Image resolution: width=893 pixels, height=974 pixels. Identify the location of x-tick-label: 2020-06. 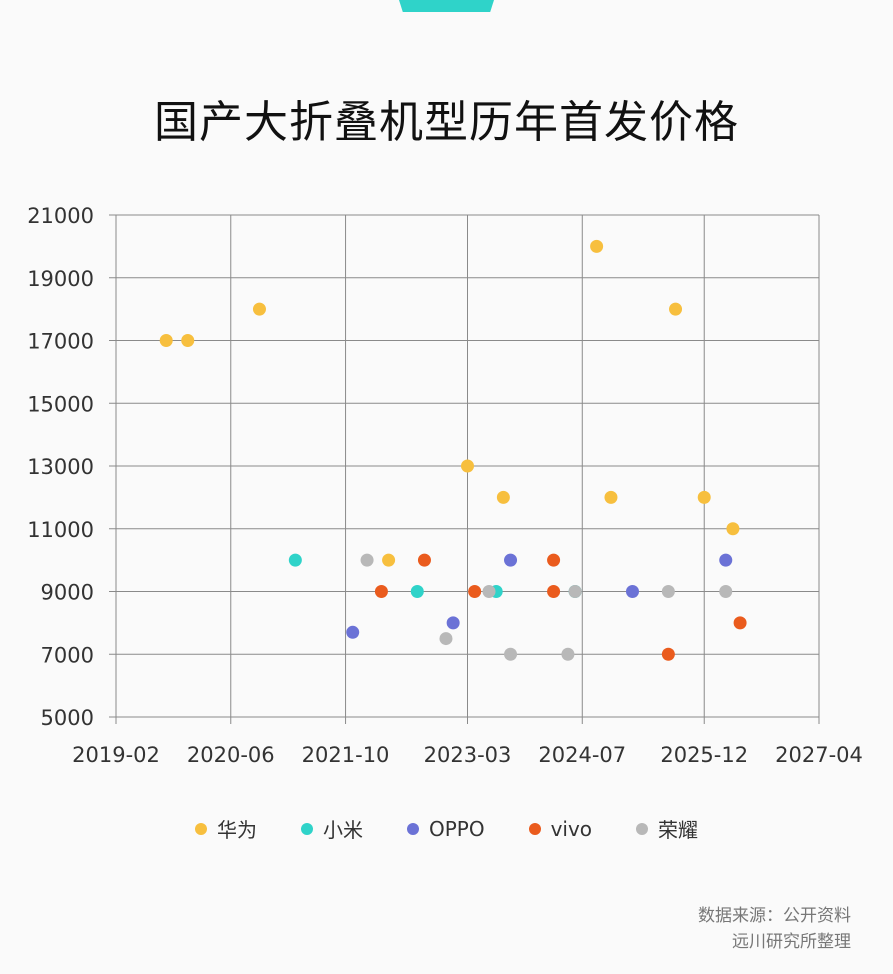
(231, 755).